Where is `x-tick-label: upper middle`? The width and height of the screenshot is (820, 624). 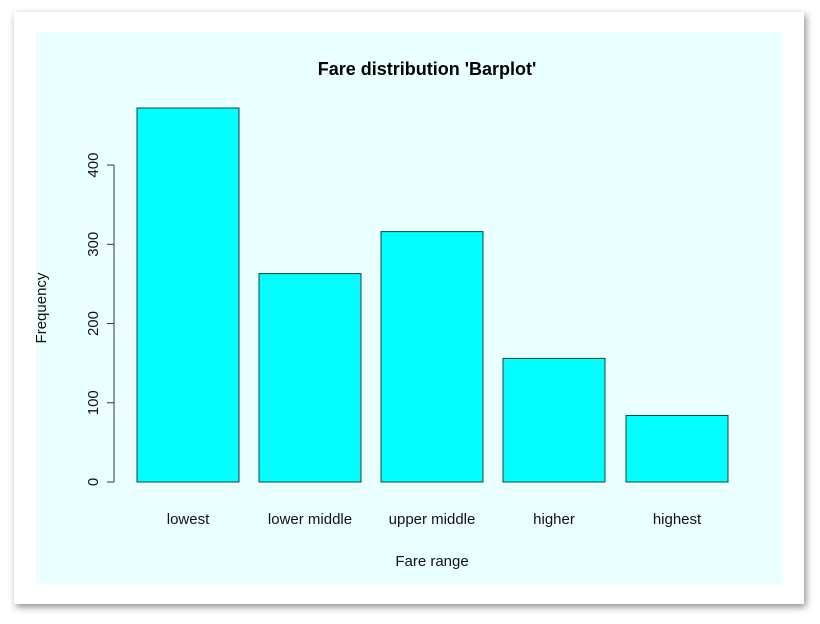 x-tick-label: upper middle is located at coordinates (432, 519).